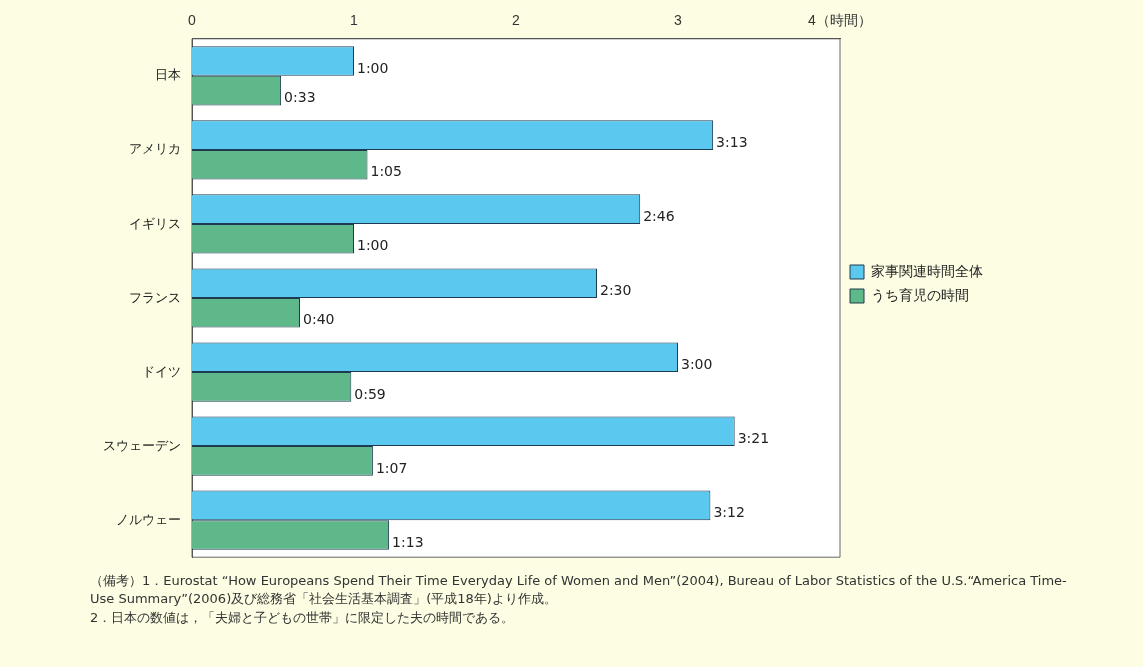 The height and width of the screenshot is (667, 1143). Describe the element at coordinates (148, 519) in the screenshot. I see `y-tick-label: ノルウェー` at that location.